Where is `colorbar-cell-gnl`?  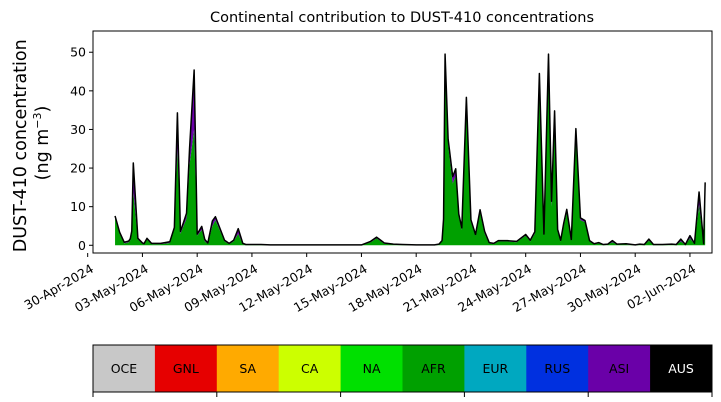
colorbar-cell-gnl is located at coordinates (186, 368).